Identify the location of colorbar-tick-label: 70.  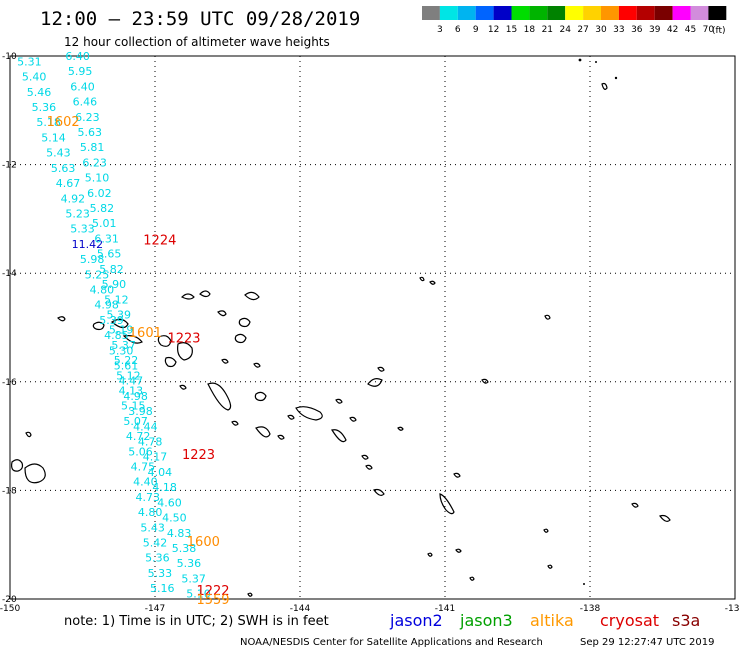
(709, 30).